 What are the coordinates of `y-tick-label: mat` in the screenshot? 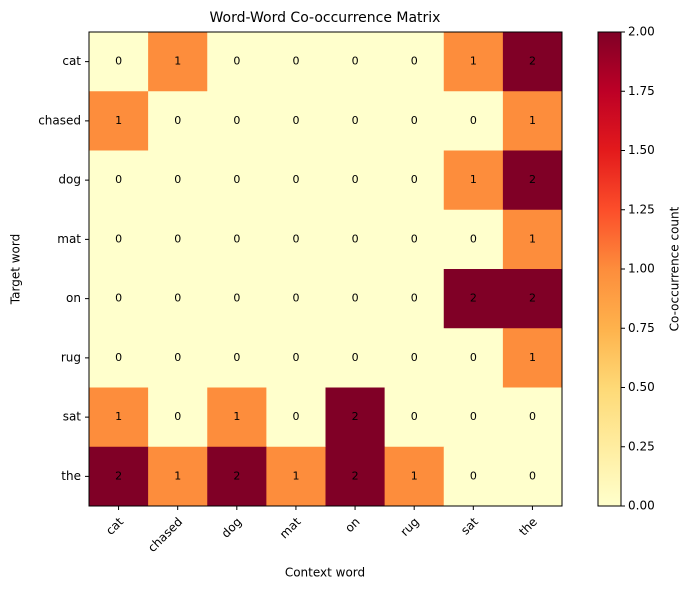 It's located at (69, 239).